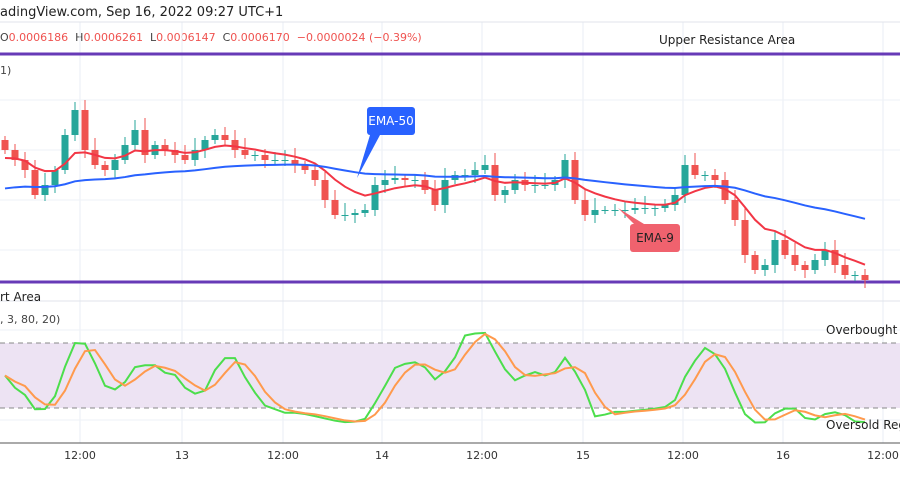 The width and height of the screenshot is (900, 500). I want to click on support-area-label: rt Area, so click(21, 297).